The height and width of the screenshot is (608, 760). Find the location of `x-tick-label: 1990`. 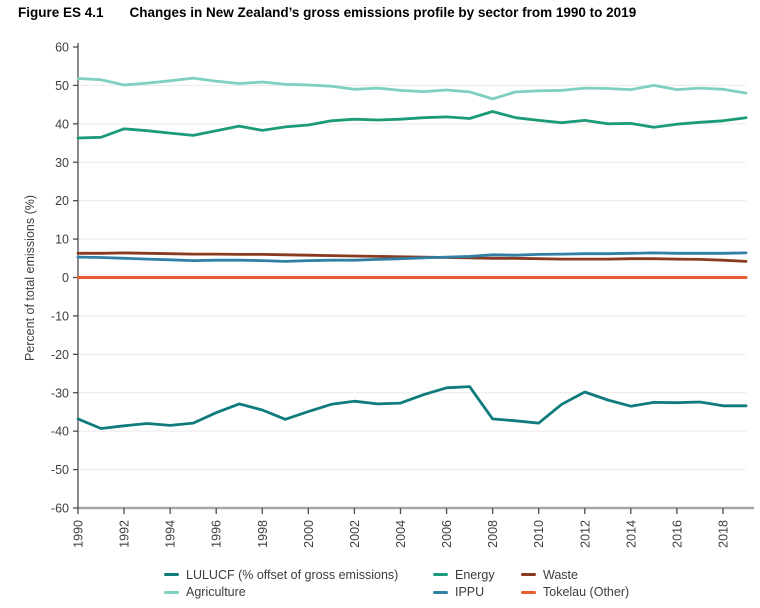

x-tick-label: 1990 is located at coordinates (79, 534).